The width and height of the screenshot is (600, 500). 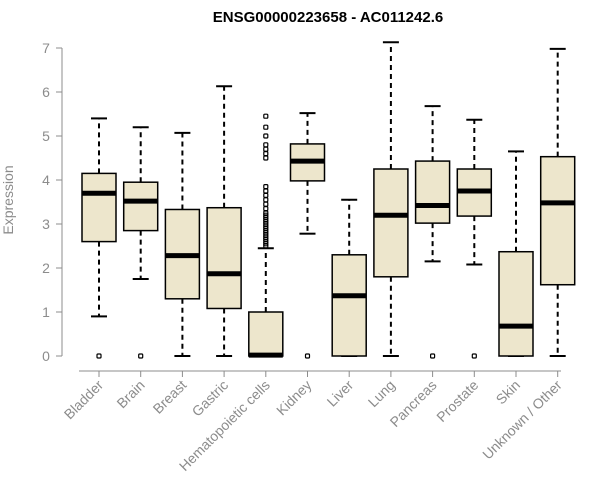 I want to click on y-tick-label: 6, so click(x=46, y=92).